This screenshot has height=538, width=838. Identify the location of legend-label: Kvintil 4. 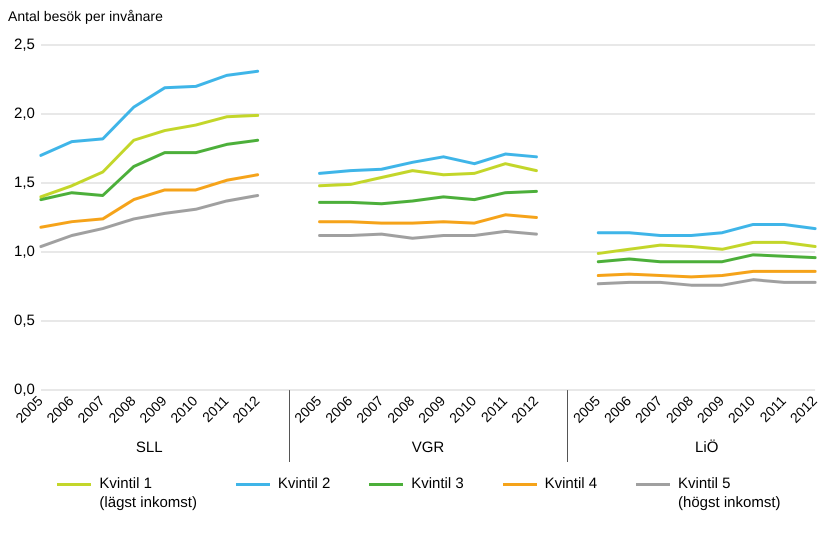
(571, 483).